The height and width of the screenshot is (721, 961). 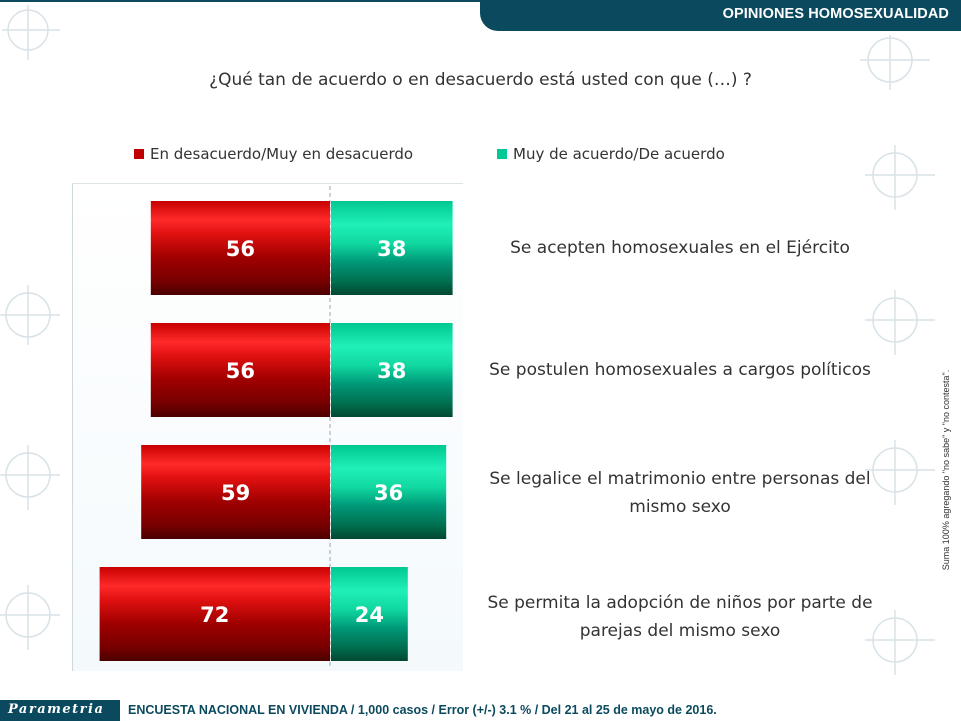 What do you see at coordinates (56, 709) in the screenshot?
I see `footer-logo-text: Parametria` at bounding box center [56, 709].